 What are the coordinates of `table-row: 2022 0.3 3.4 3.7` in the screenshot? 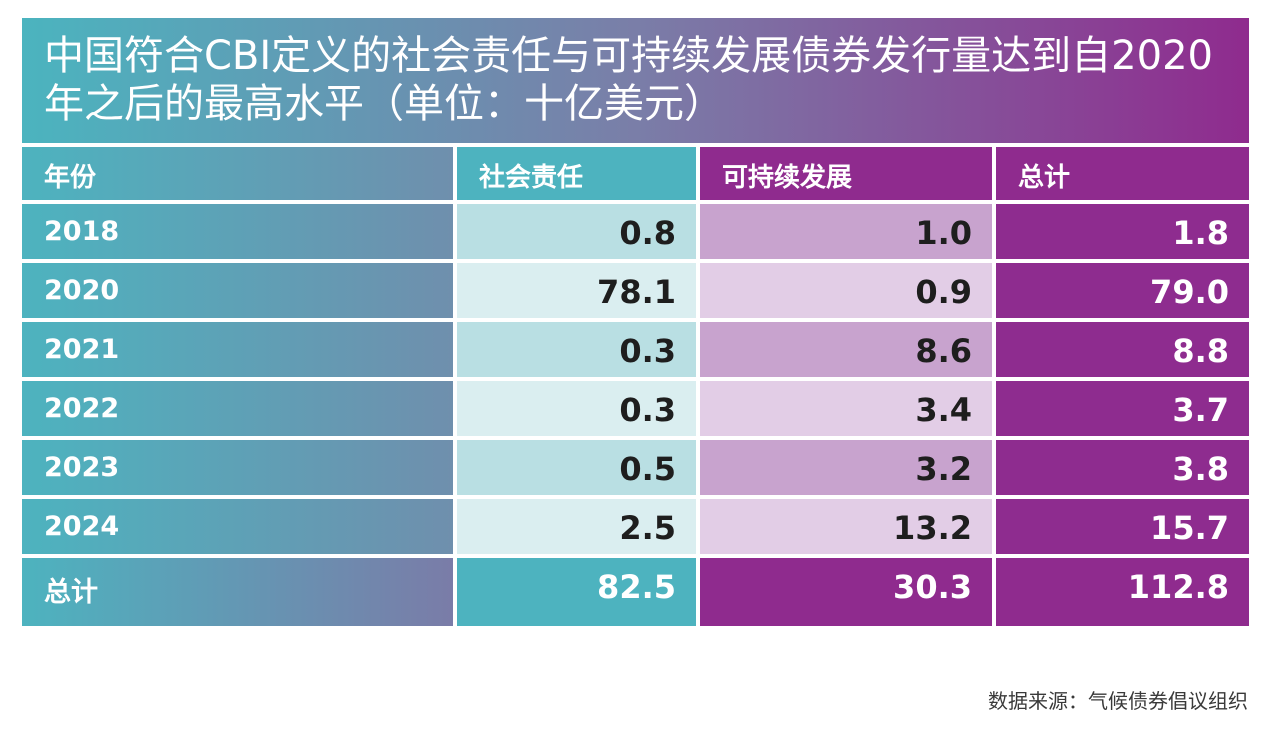 It's located at (635, 408).